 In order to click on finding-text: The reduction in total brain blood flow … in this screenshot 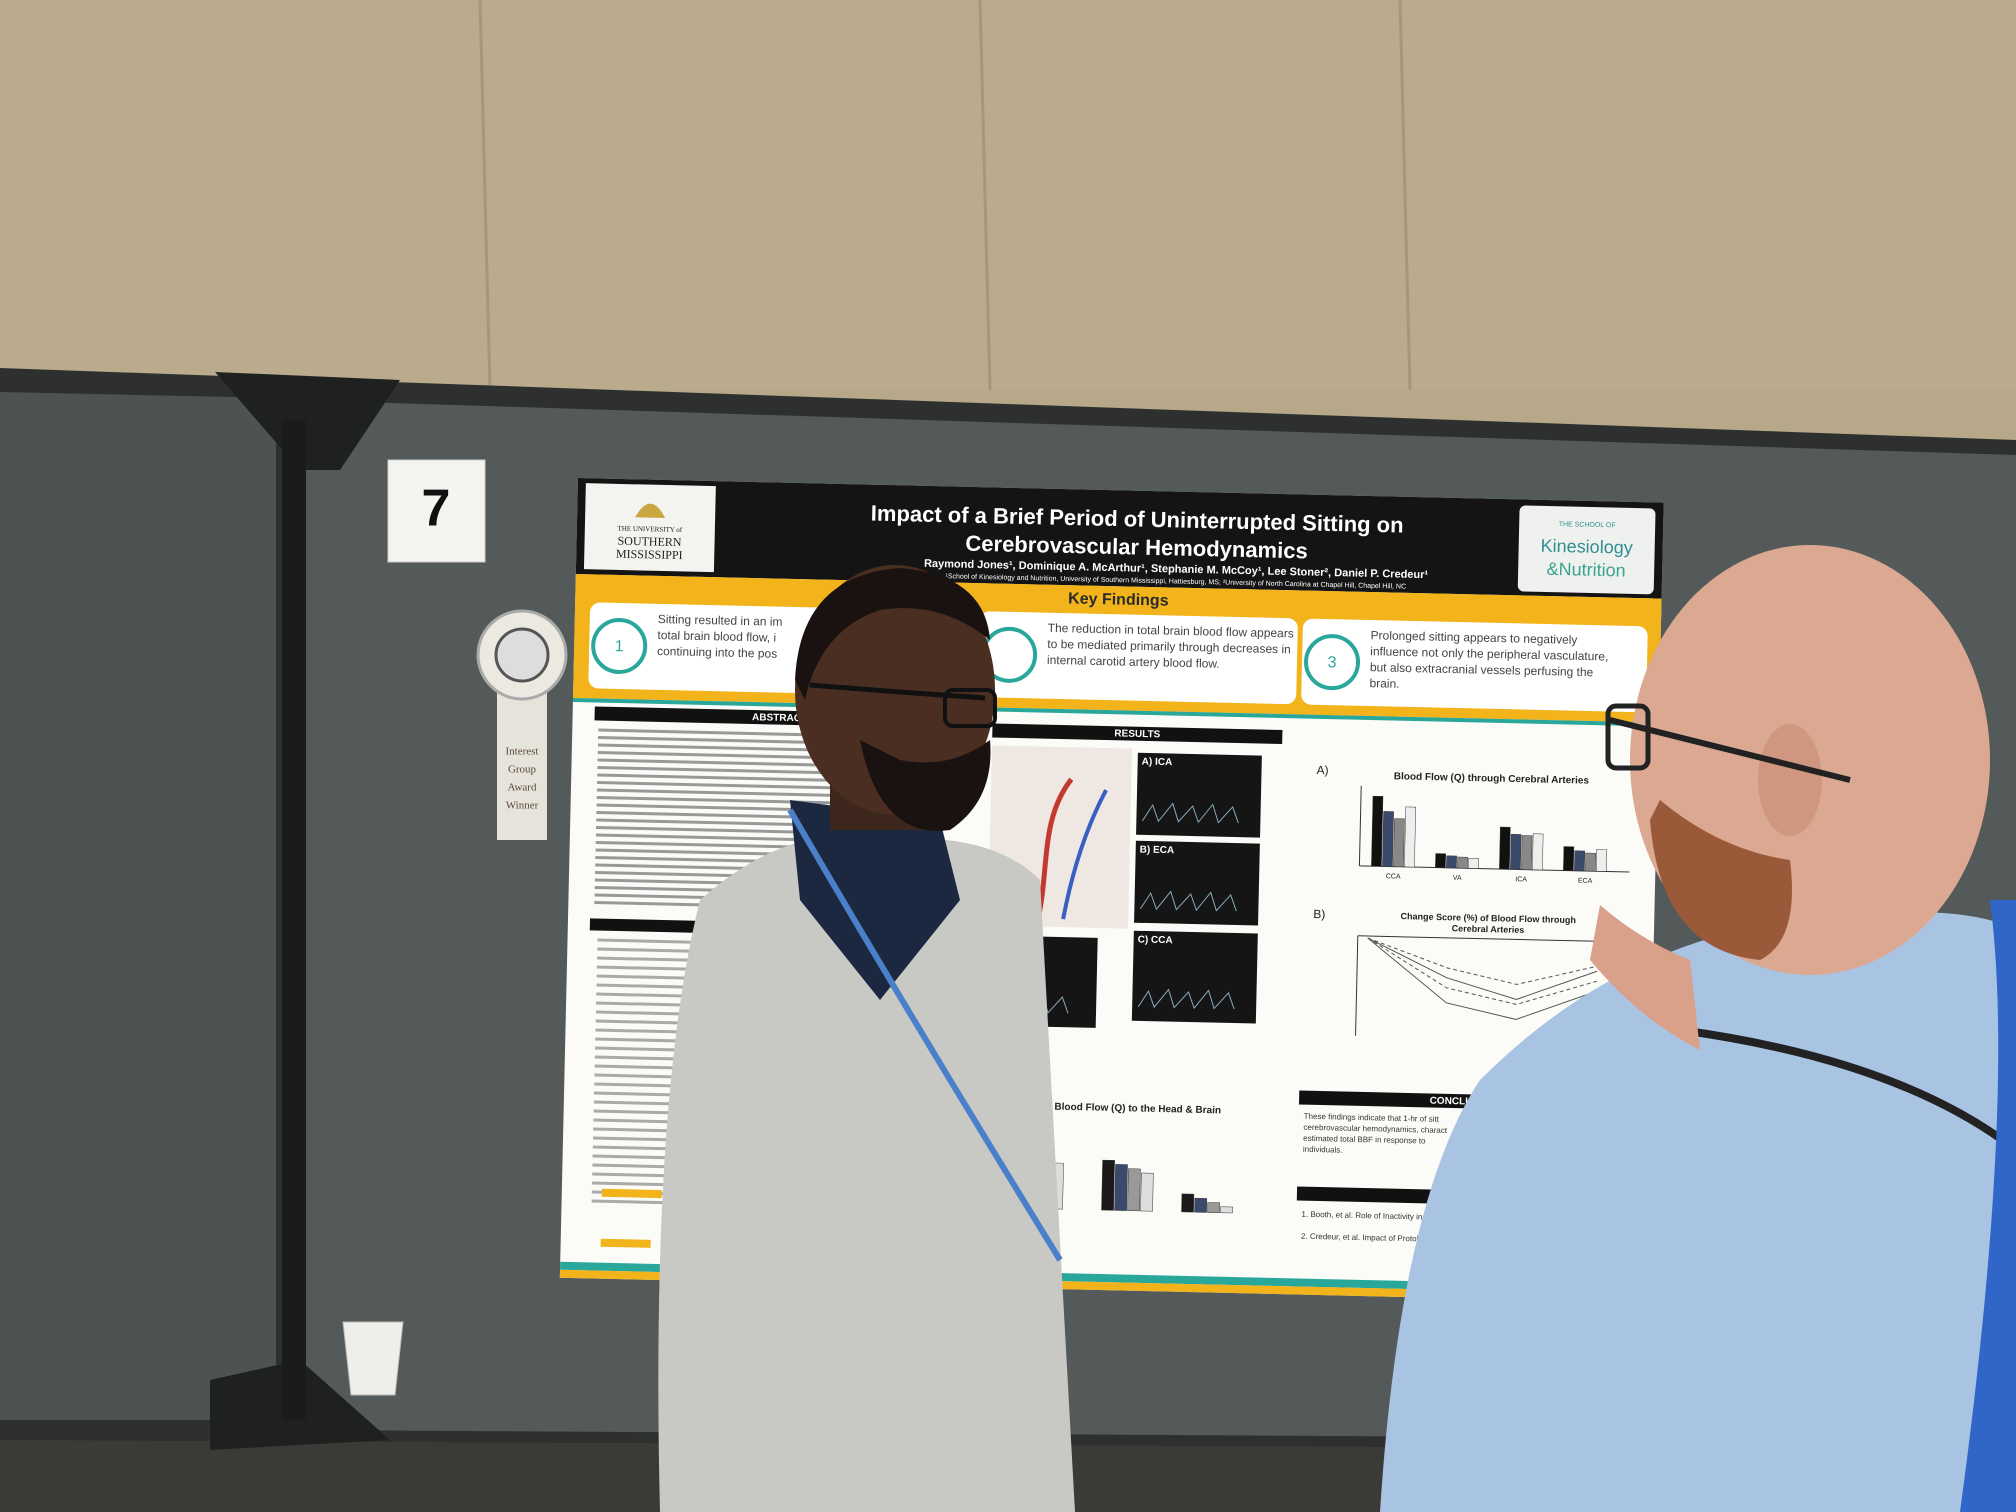, I will do `click(1171, 631)`.